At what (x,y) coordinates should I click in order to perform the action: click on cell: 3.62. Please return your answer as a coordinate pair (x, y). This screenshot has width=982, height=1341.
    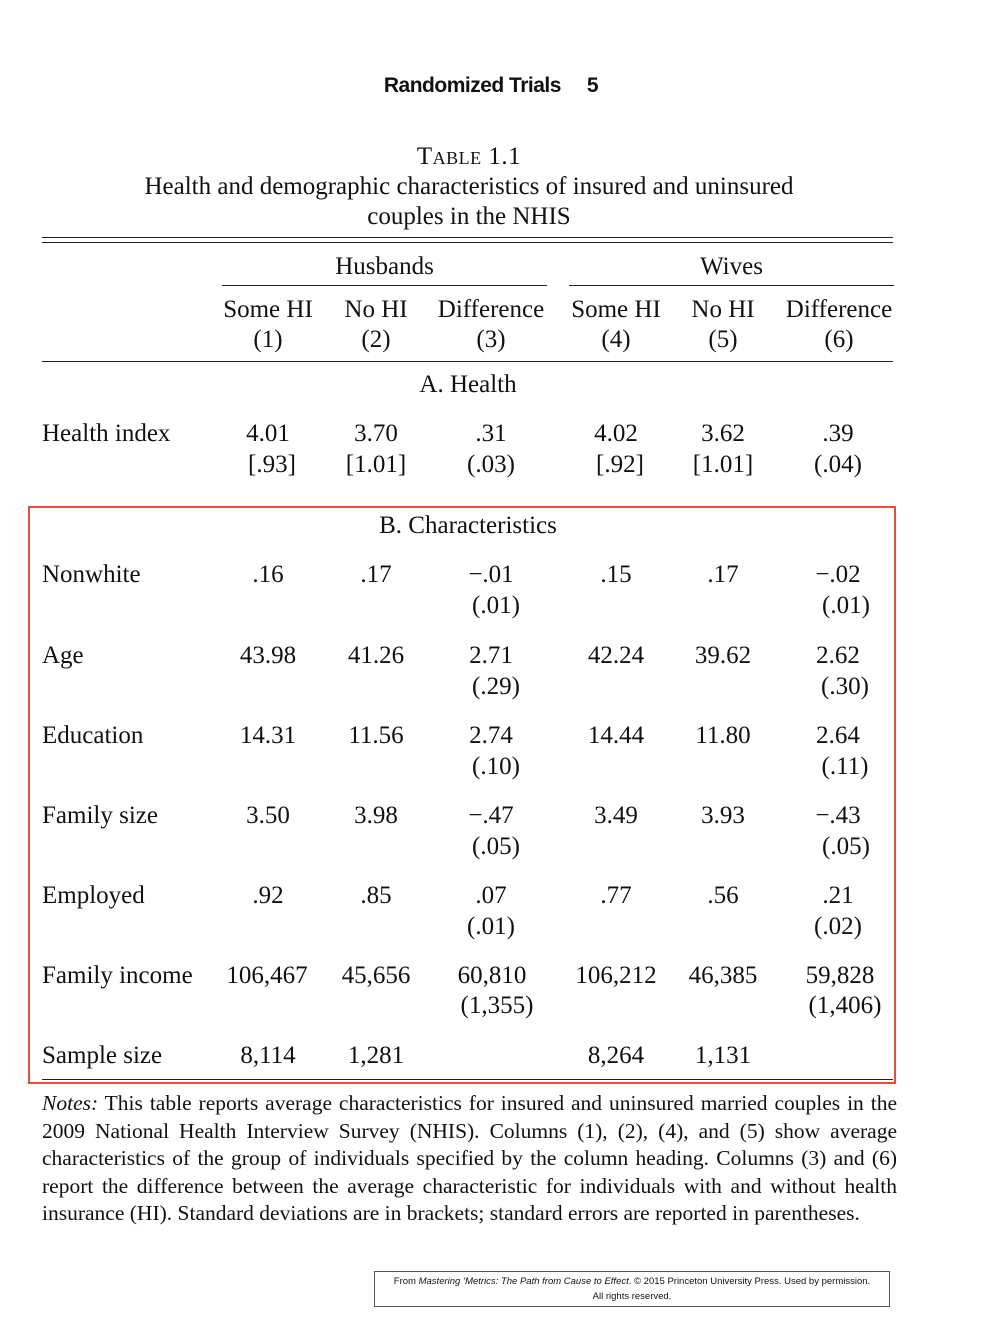
    Looking at the image, I should click on (723, 433).